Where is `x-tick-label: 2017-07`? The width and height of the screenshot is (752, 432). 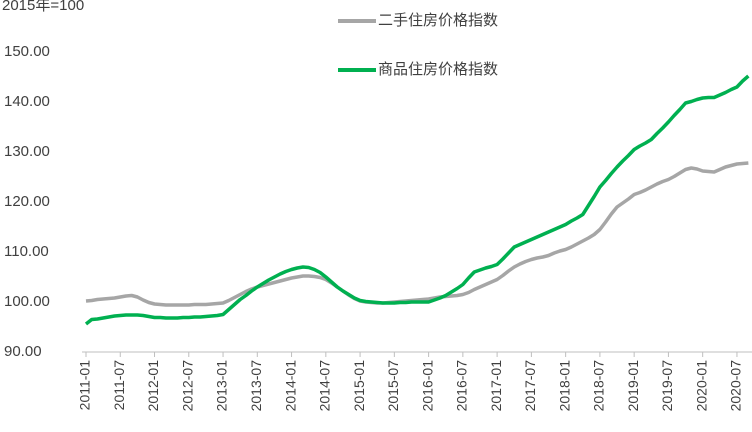
x-tick-label: 2017-07 is located at coordinates (530, 386).